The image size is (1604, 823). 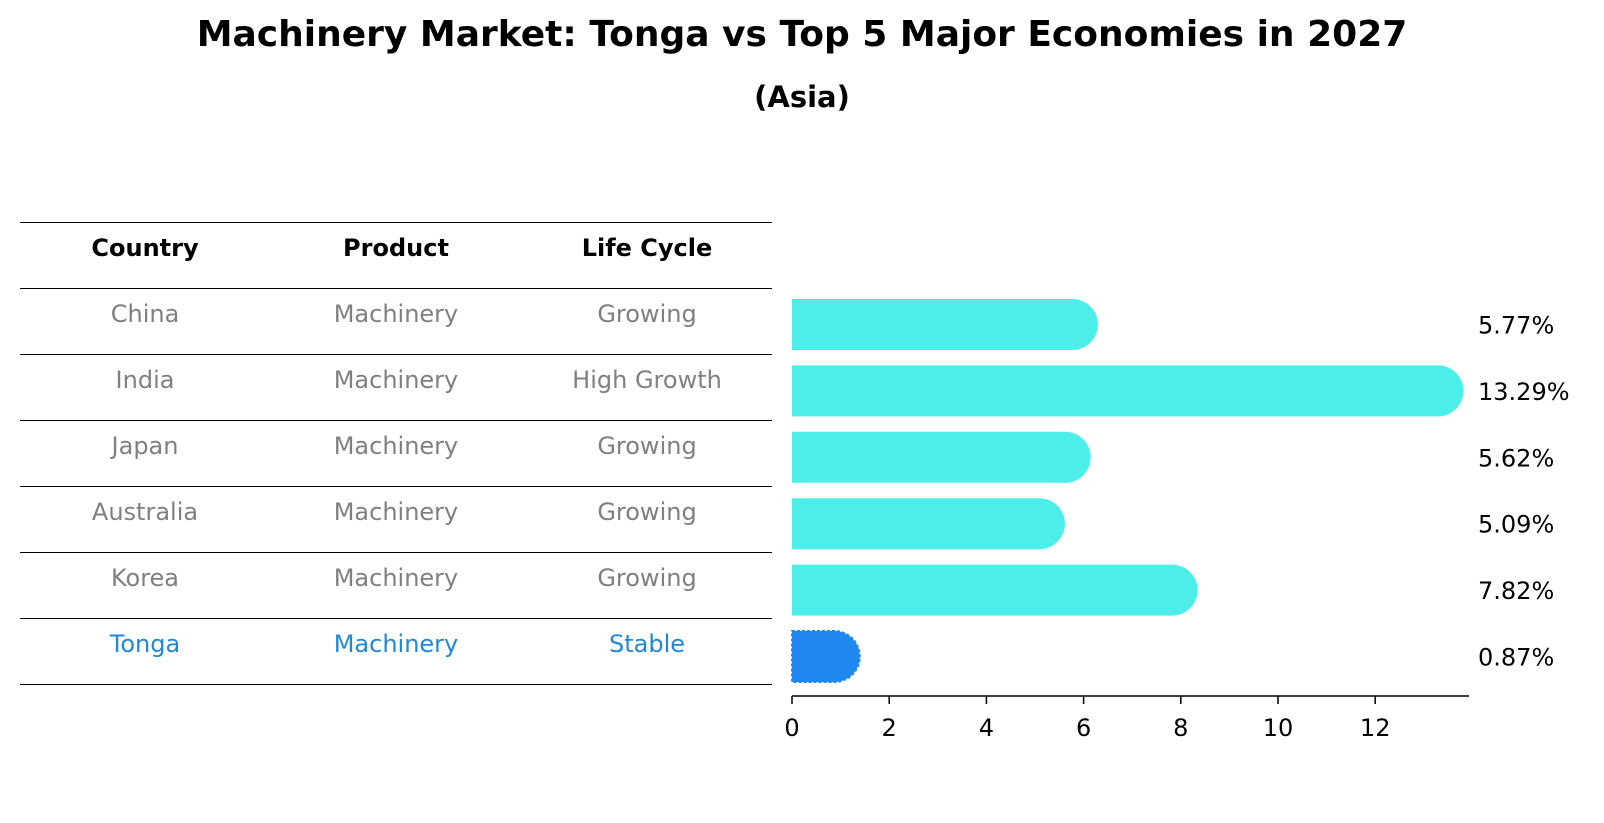 What do you see at coordinates (396, 248) in the screenshot?
I see `header-product: Product` at bounding box center [396, 248].